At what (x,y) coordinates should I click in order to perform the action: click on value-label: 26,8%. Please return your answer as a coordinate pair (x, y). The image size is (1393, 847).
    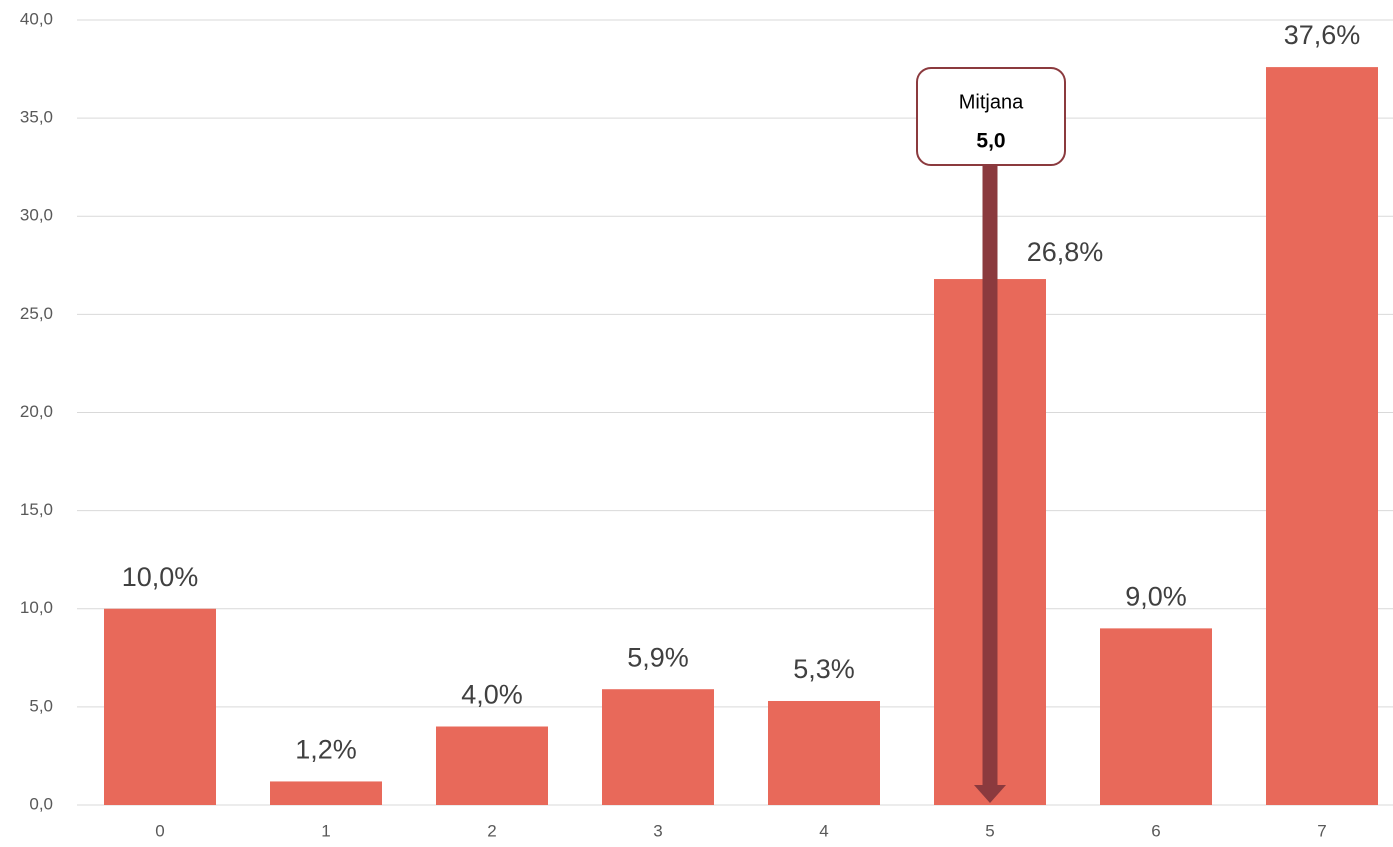
    Looking at the image, I should click on (1065, 252).